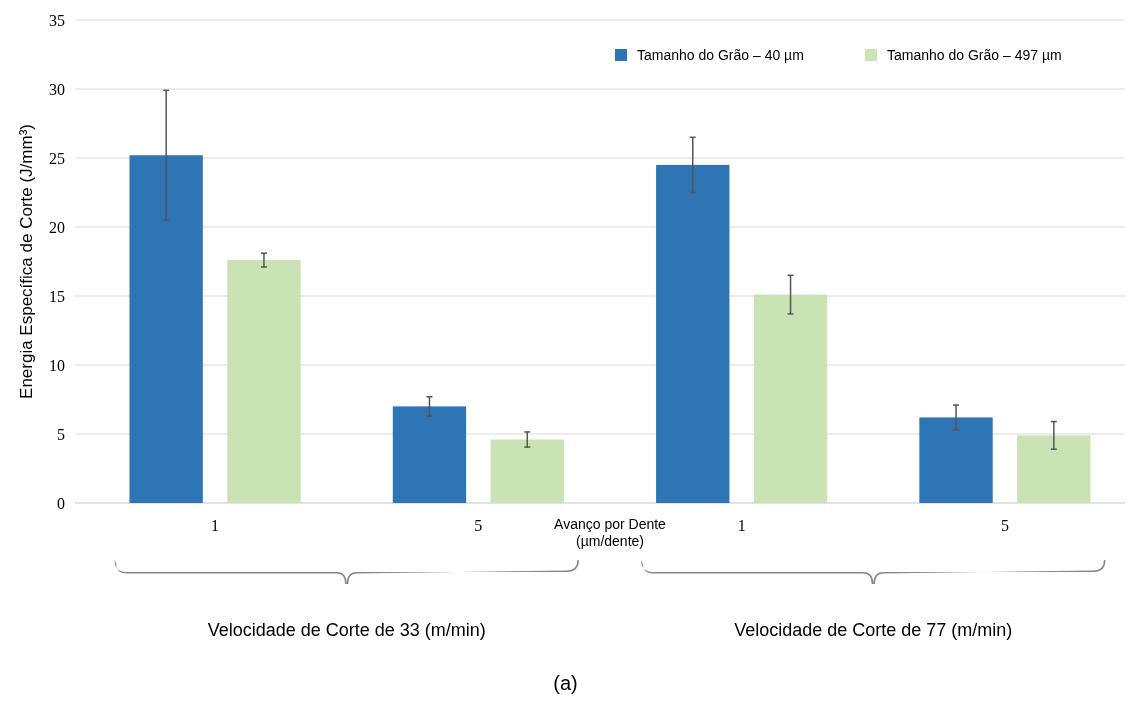 The width and height of the screenshot is (1131, 706). I want to click on y-axis-title: Energia Específica de Corte (J/mm³), so click(26, 261).